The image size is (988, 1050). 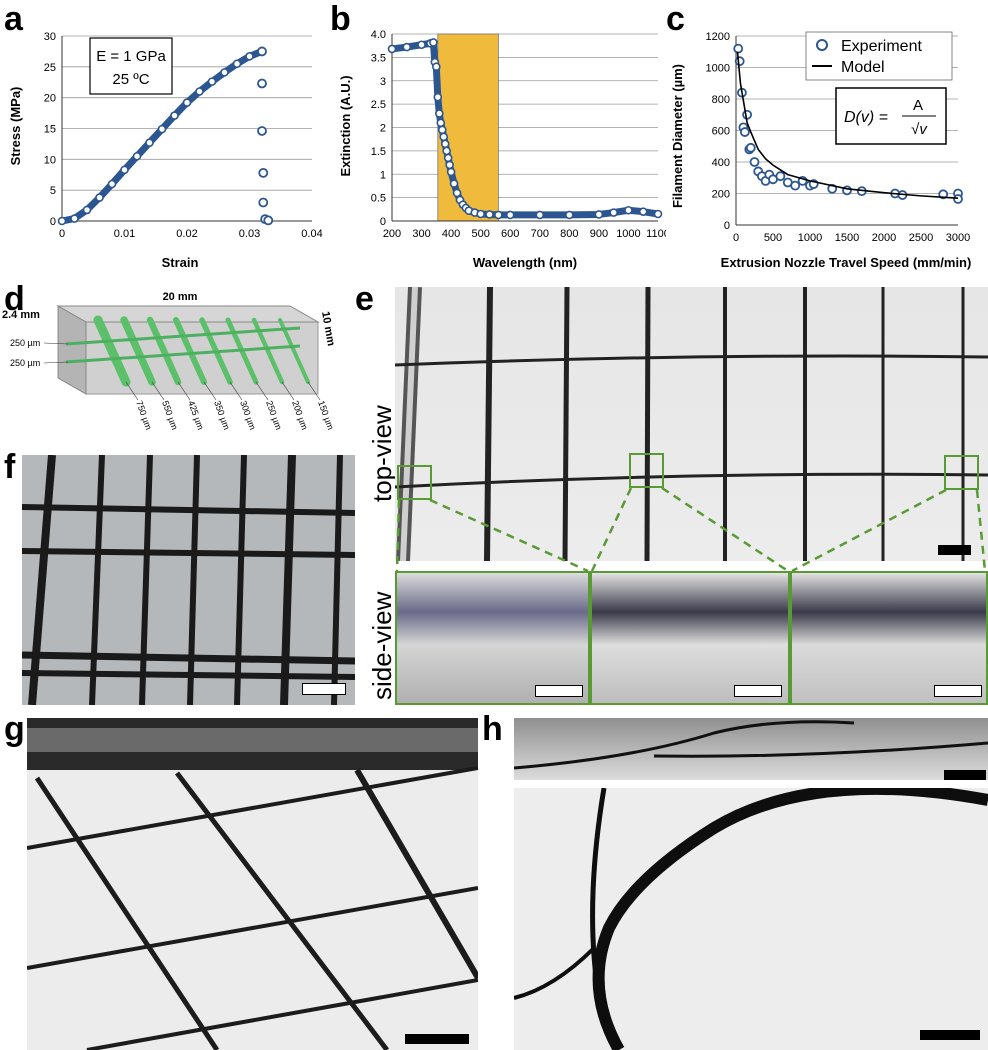 What do you see at coordinates (72, 350) in the screenshot?
I see `block-left-face` at bounding box center [72, 350].